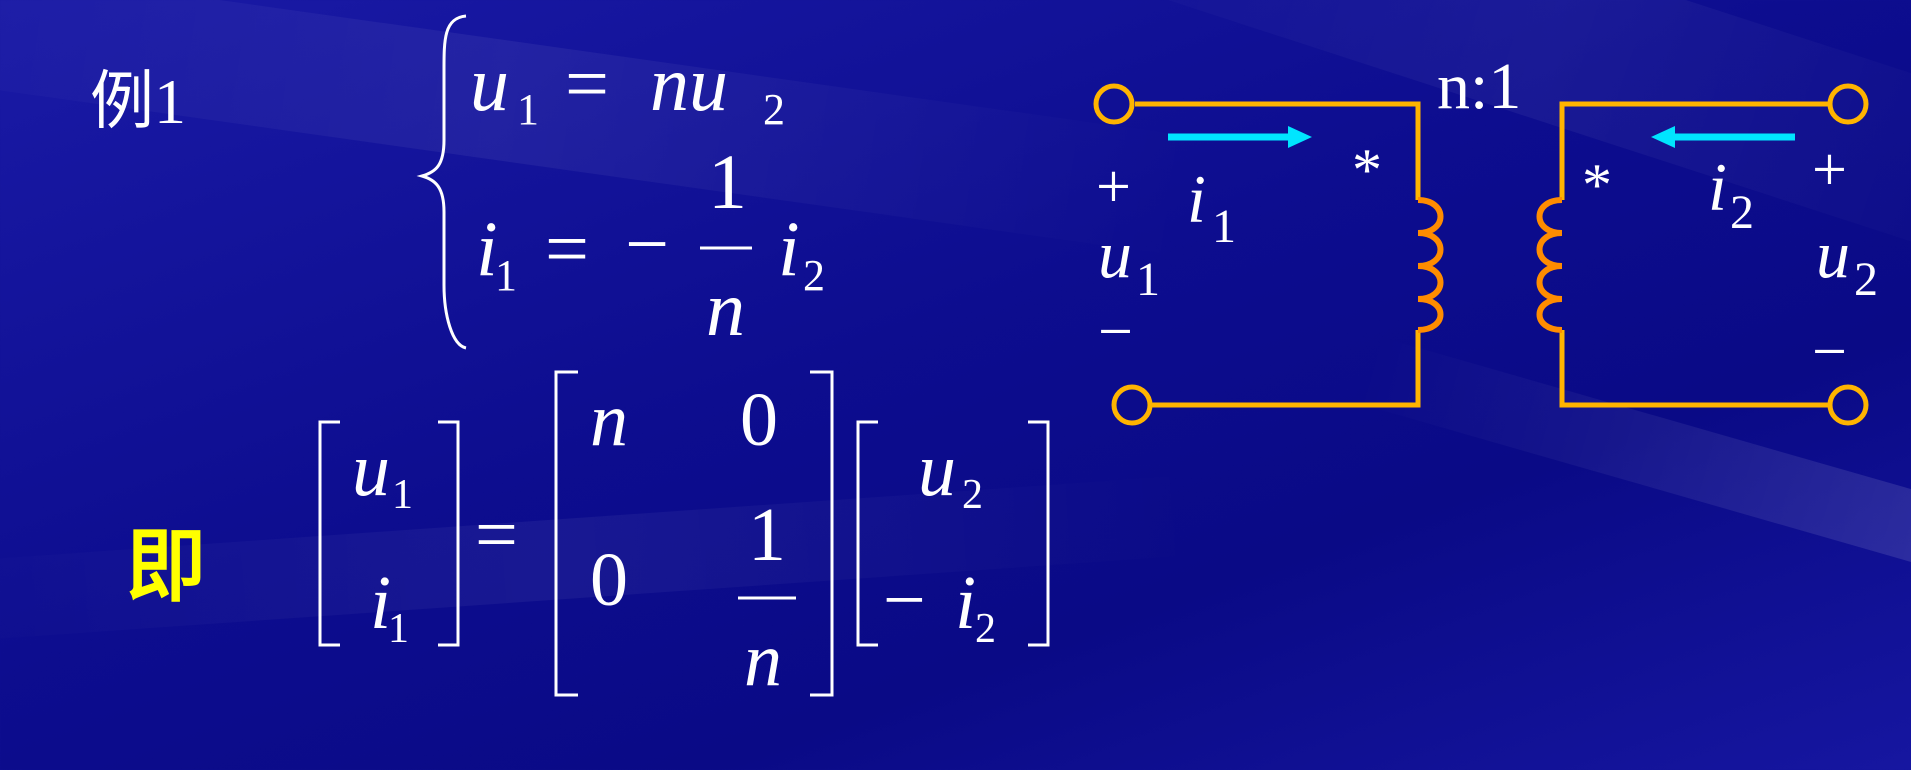  What do you see at coordinates (725, 308) in the screenshot?
I see `eq2-frac-den: n` at bounding box center [725, 308].